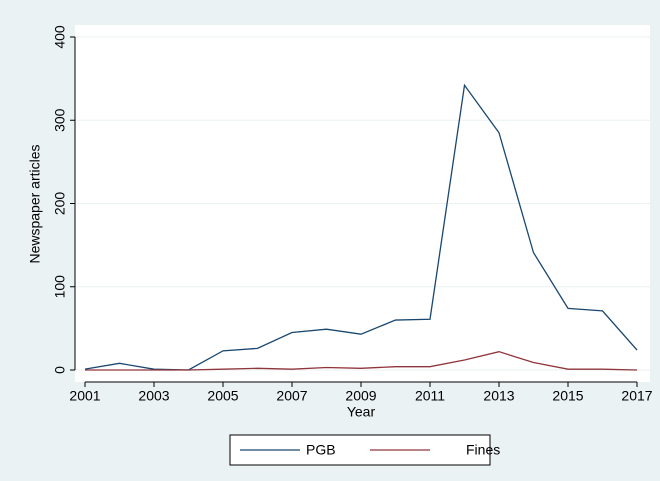 This screenshot has height=481, width=660. I want to click on y-tick-label: 400, so click(60, 37).